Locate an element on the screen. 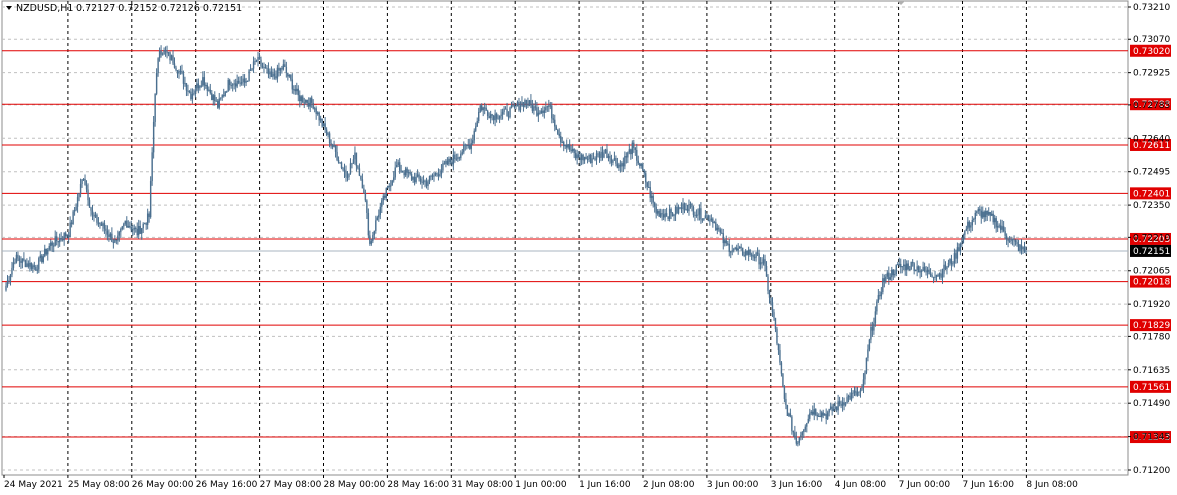 The height and width of the screenshot is (495, 1177). x-tick-label: 7 Jun 00:00 is located at coordinates (925, 485).